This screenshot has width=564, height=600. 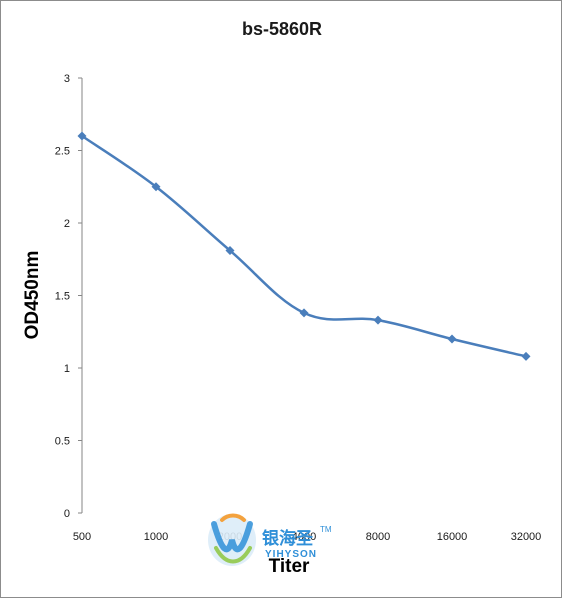 What do you see at coordinates (156, 537) in the screenshot?
I see `x-tick-label: 1000` at bounding box center [156, 537].